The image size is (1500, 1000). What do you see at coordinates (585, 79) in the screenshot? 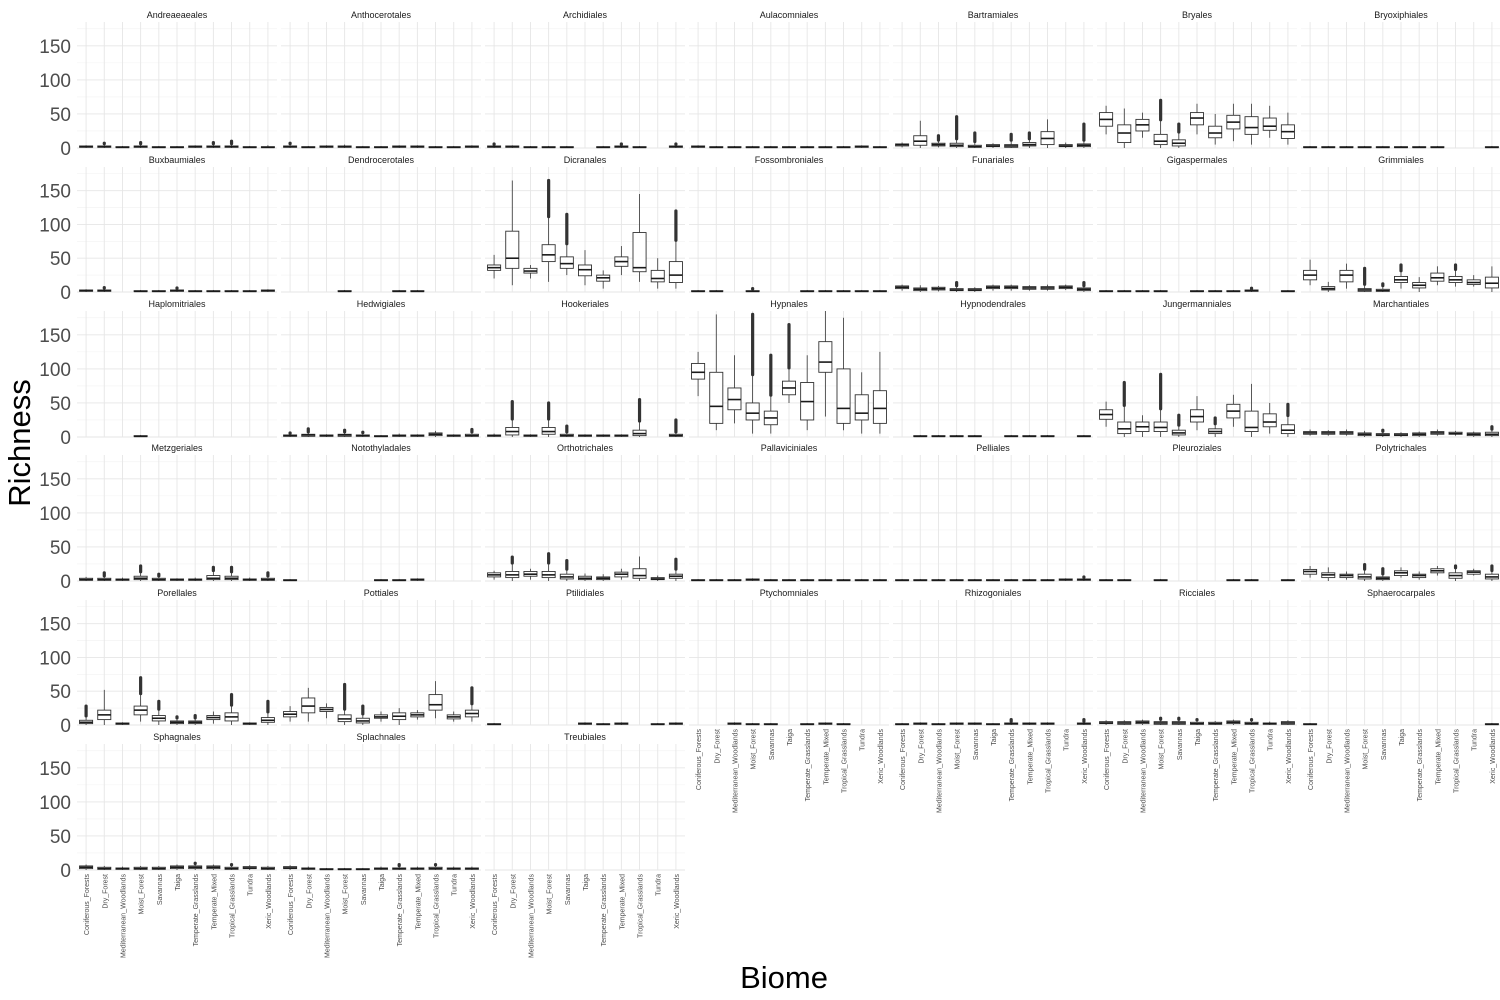
I see `facet-panel: Archidiales` at bounding box center [585, 79].